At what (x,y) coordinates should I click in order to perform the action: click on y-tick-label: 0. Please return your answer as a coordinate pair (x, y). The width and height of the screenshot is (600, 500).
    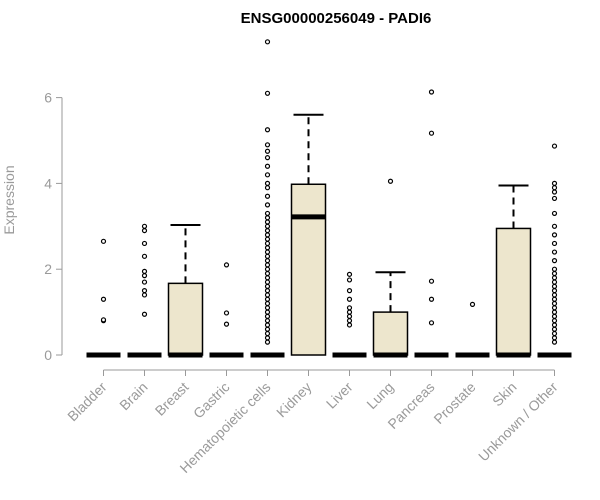
    Looking at the image, I should click on (48, 355).